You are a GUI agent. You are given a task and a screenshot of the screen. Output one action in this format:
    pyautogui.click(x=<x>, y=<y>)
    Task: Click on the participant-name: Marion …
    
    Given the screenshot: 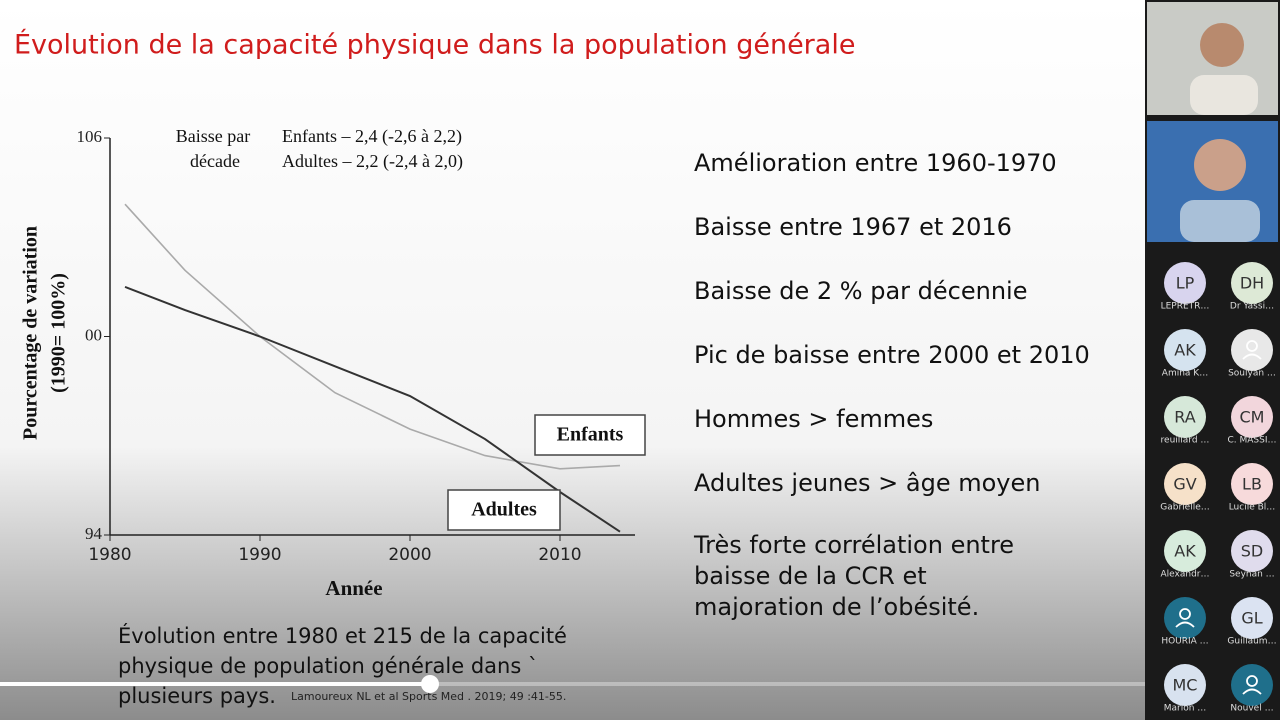 What is the action you would take?
    pyautogui.click(x=1185, y=709)
    